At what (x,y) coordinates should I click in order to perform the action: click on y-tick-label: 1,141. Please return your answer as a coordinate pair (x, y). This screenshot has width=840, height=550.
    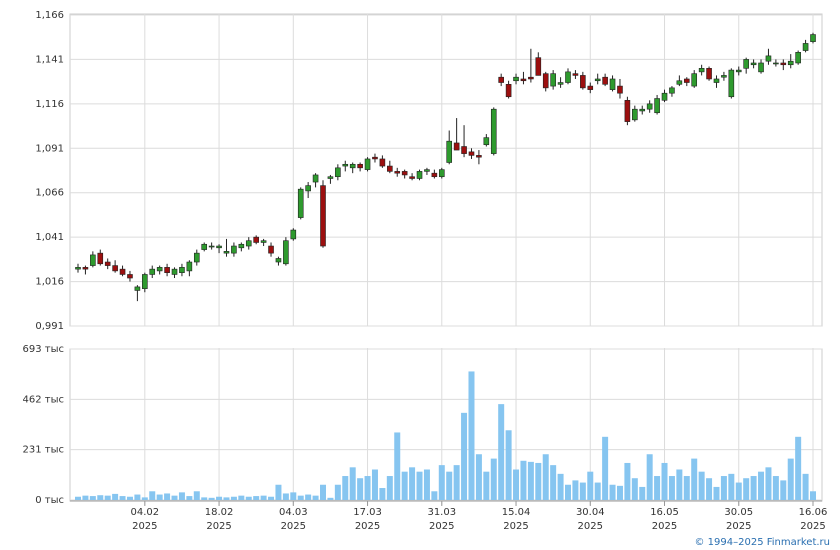
    Looking at the image, I should click on (49, 59).